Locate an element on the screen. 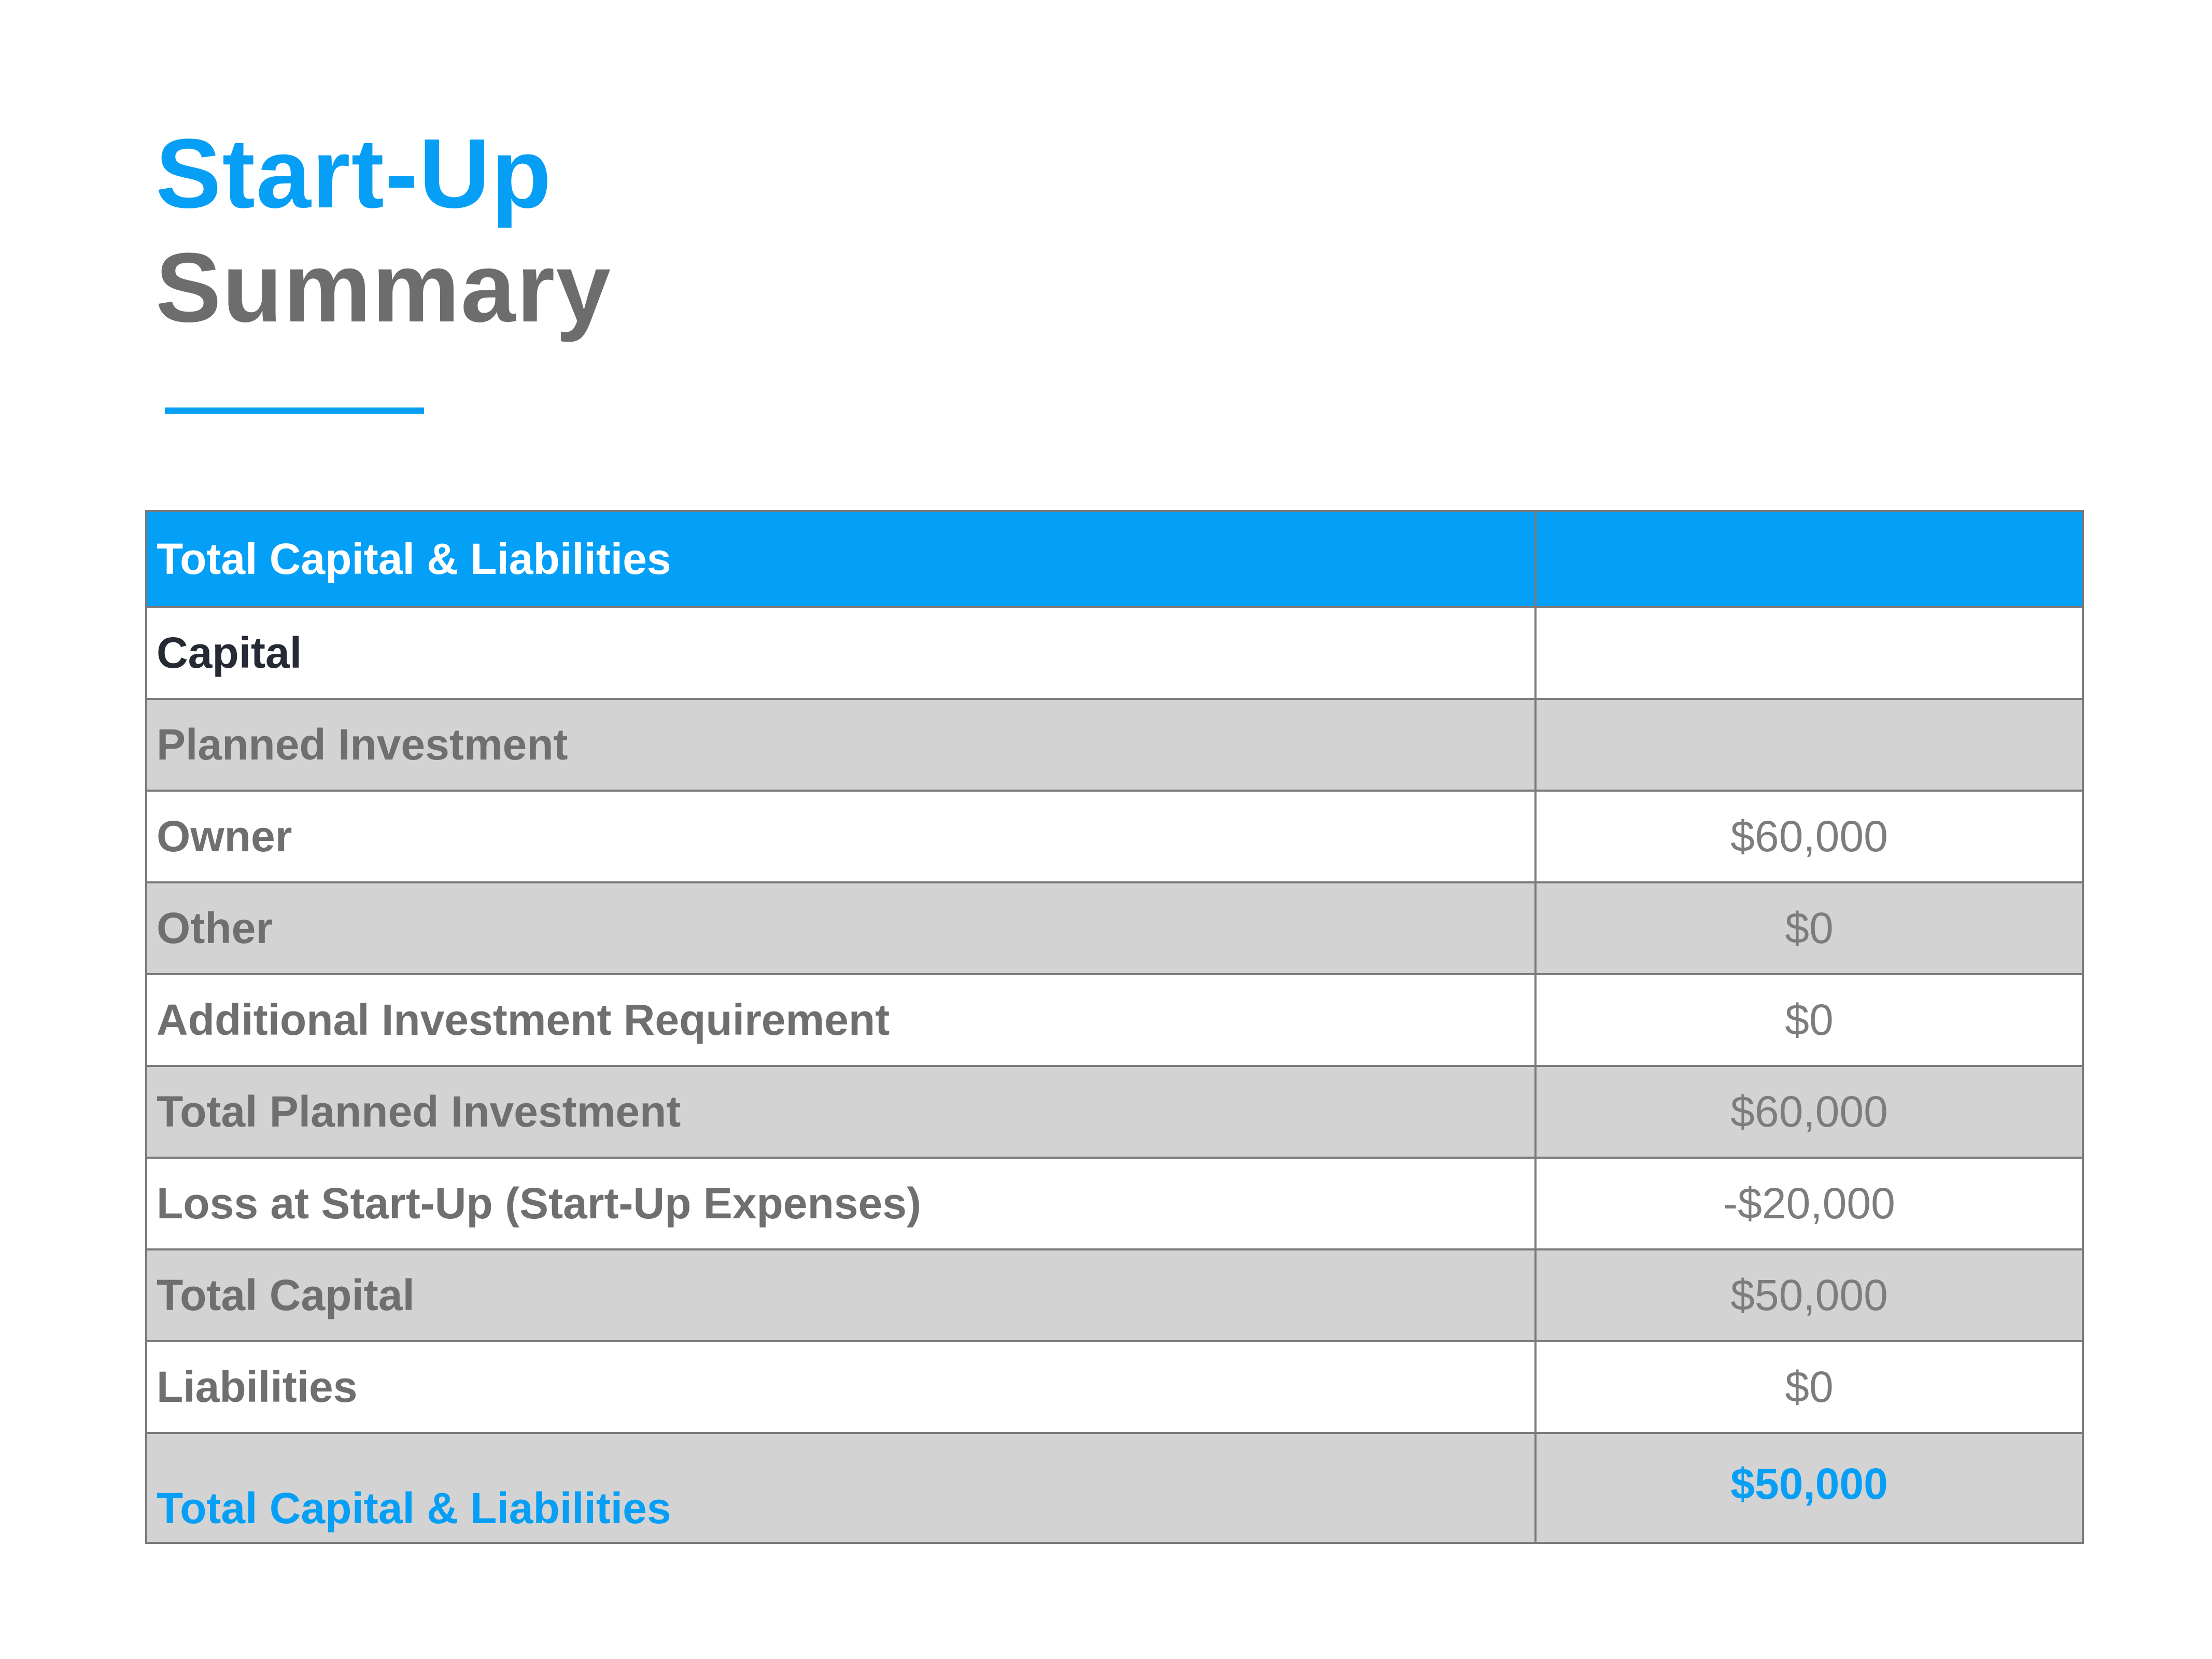  table-row: Liabilities $0 is located at coordinates (1114, 1387).